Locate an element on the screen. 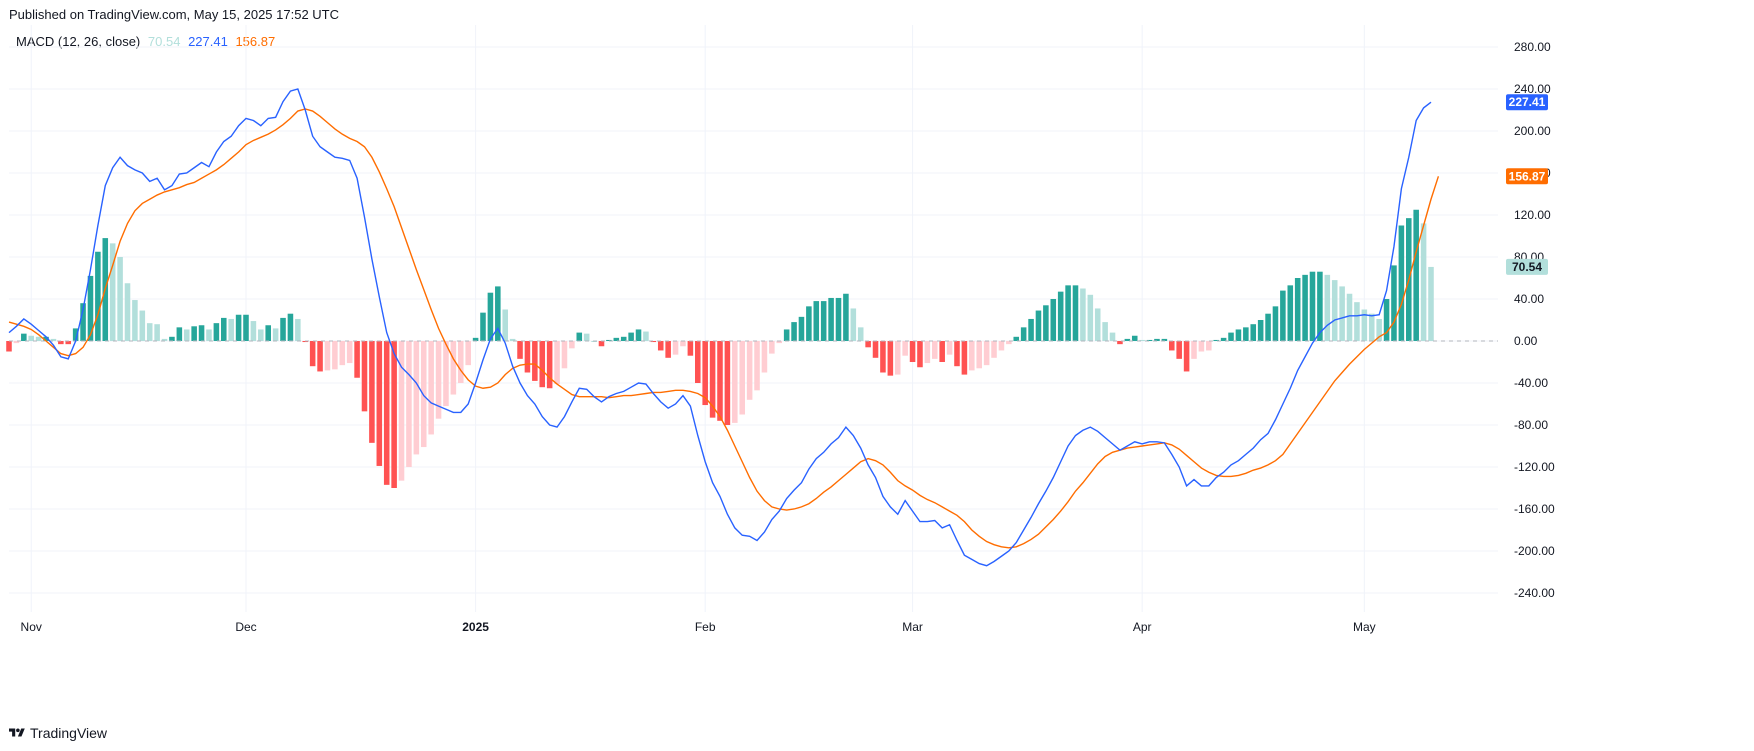 The width and height of the screenshot is (1754, 751). indicator-legend: MACD (12, 26, close) 70.54 227.41 156.87 is located at coordinates (147, 41).